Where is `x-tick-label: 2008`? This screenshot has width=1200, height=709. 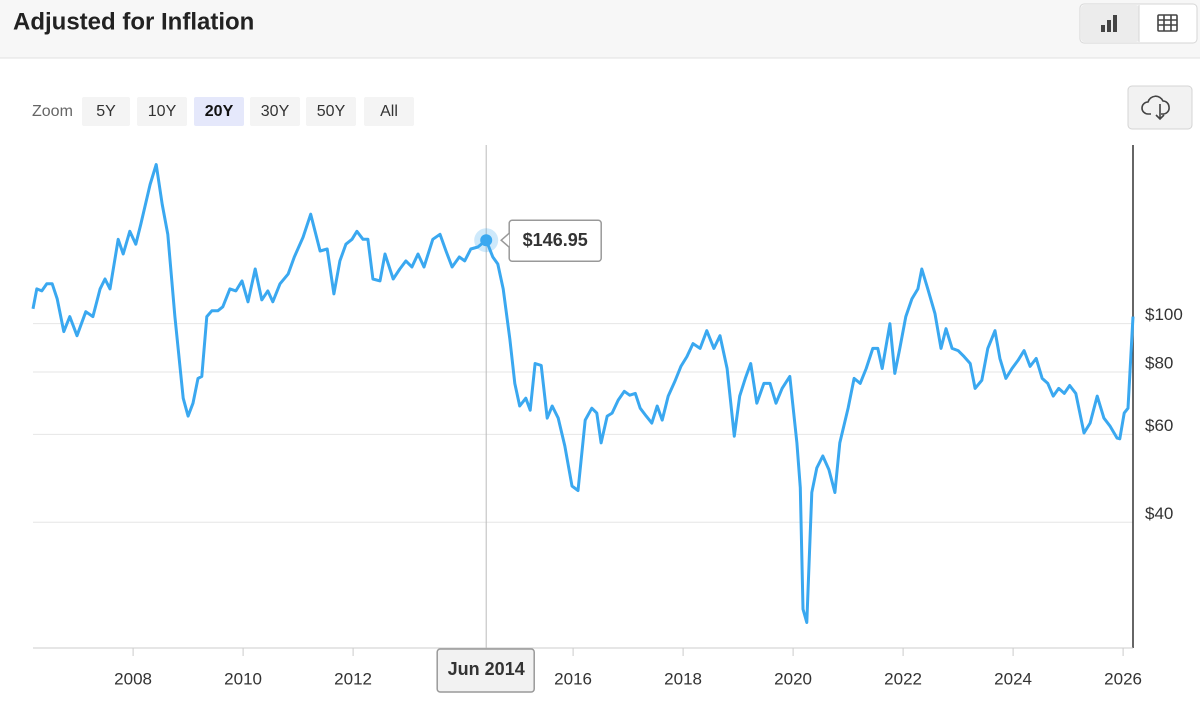 x-tick-label: 2008 is located at coordinates (133, 678).